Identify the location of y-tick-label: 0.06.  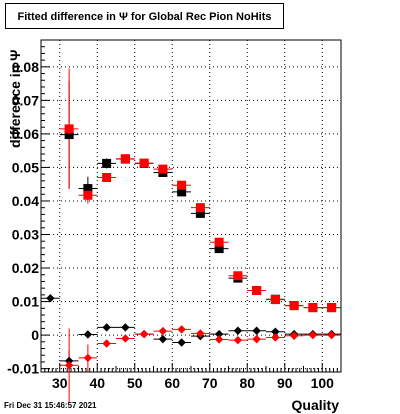
(25, 134).